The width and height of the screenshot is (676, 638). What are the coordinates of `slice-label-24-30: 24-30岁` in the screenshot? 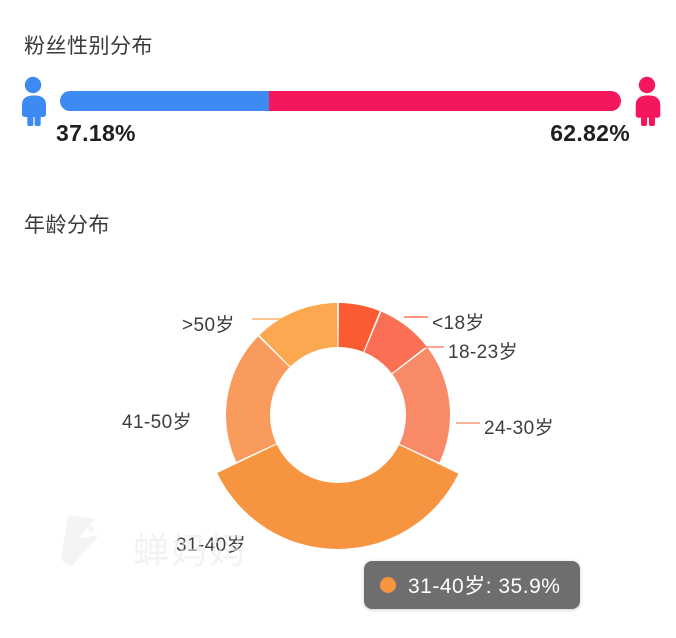 It's located at (519, 428).